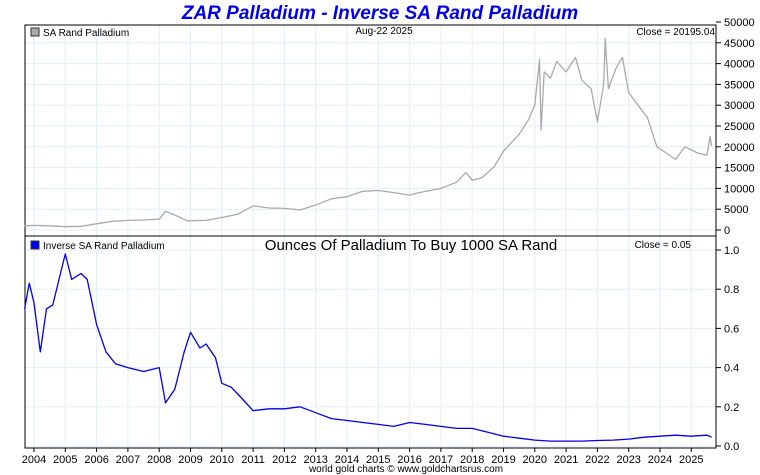  I want to click on y-tick-label: 20000, so click(739, 148).